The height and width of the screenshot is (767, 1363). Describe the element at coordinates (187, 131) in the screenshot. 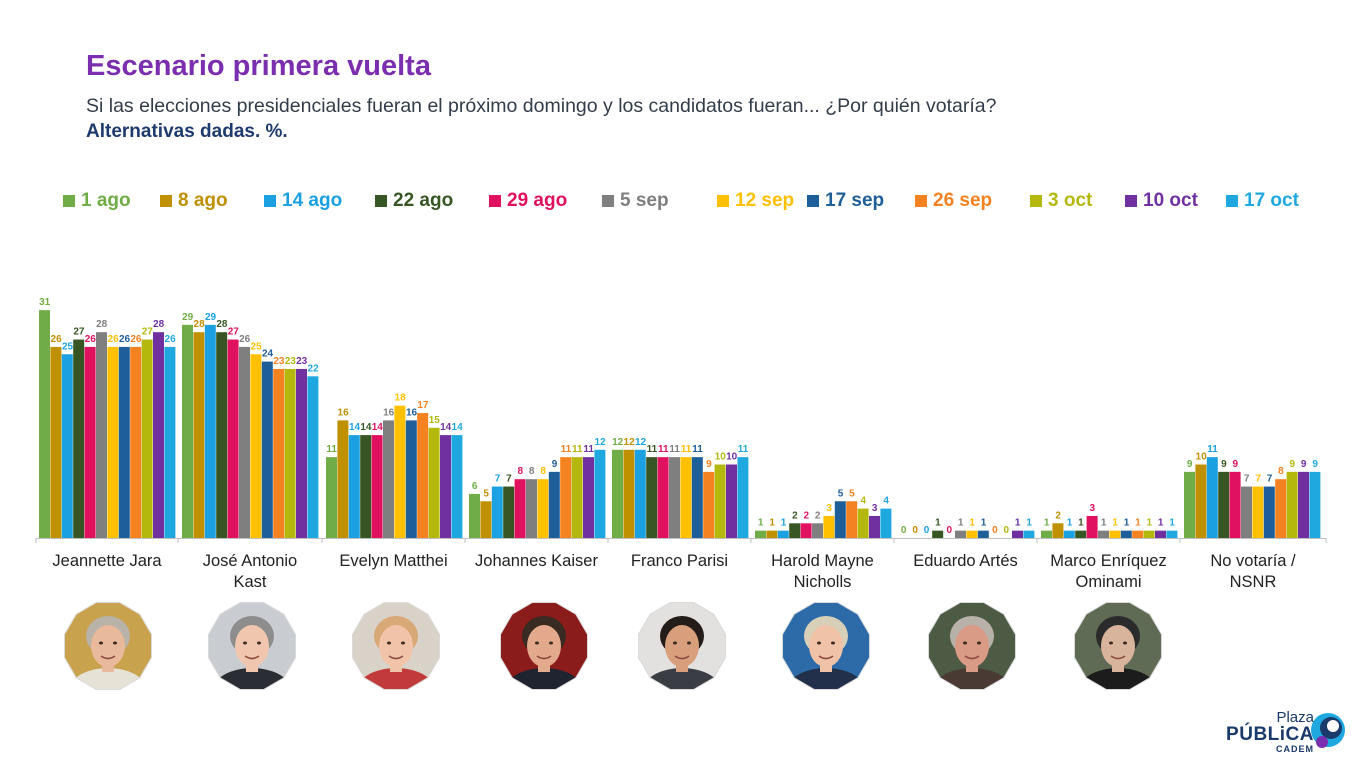

I see `chart-note: Alternativas dadas. %.` at that location.